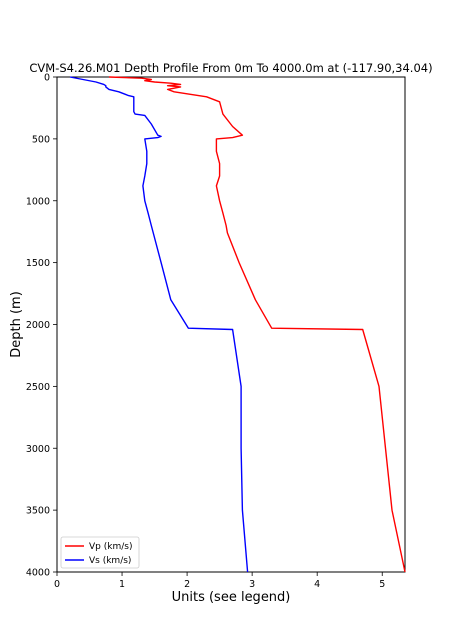 This screenshot has width=450, height=643. What do you see at coordinates (231, 597) in the screenshot?
I see `x-axis-label: Units (see legend)` at bounding box center [231, 597].